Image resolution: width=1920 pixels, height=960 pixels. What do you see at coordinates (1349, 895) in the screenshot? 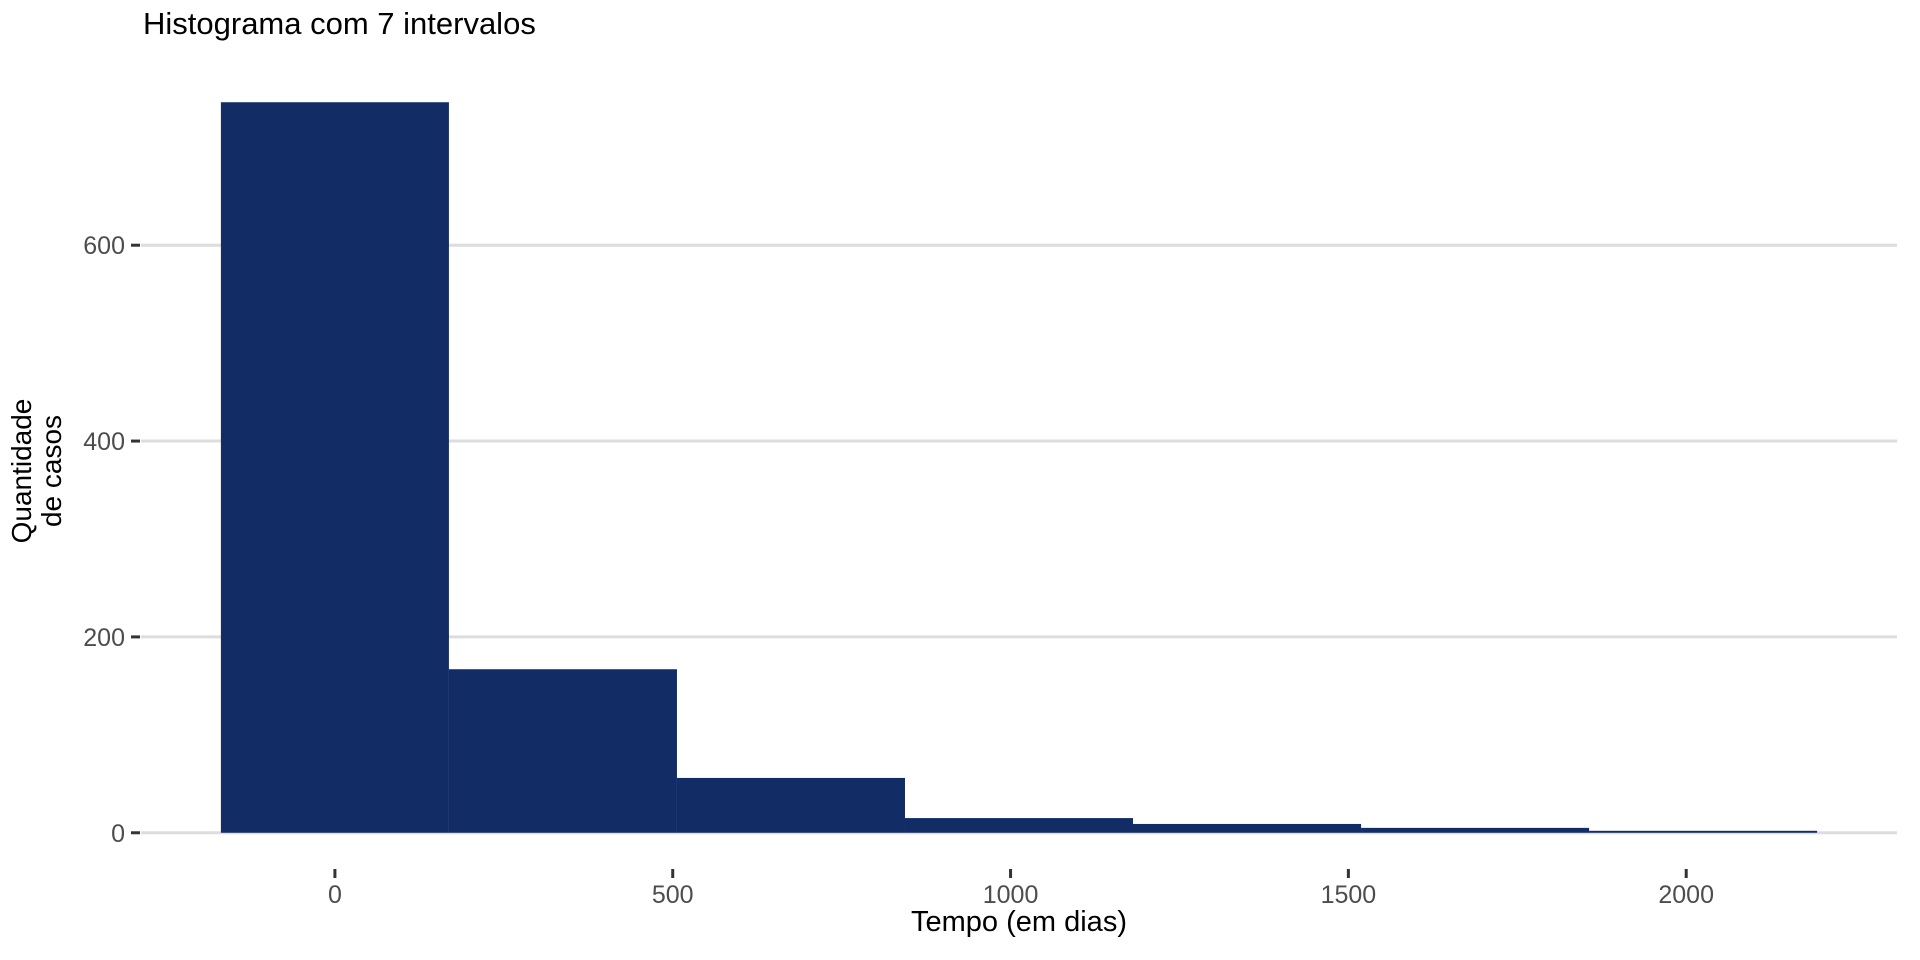
I see `x-tick-label: 1500` at bounding box center [1349, 895].